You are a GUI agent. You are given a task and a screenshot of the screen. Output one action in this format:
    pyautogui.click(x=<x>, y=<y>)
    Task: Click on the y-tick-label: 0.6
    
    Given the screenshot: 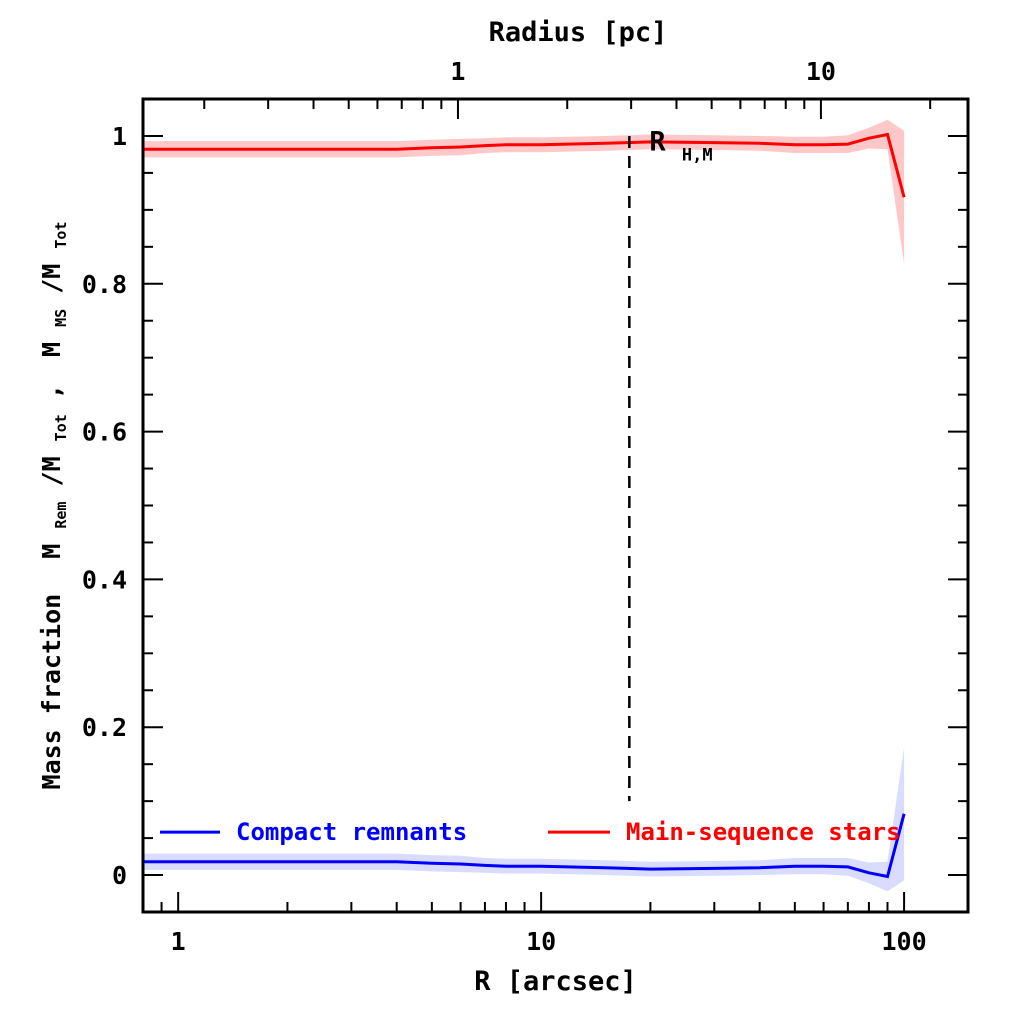 What is the action you would take?
    pyautogui.click(x=104, y=432)
    